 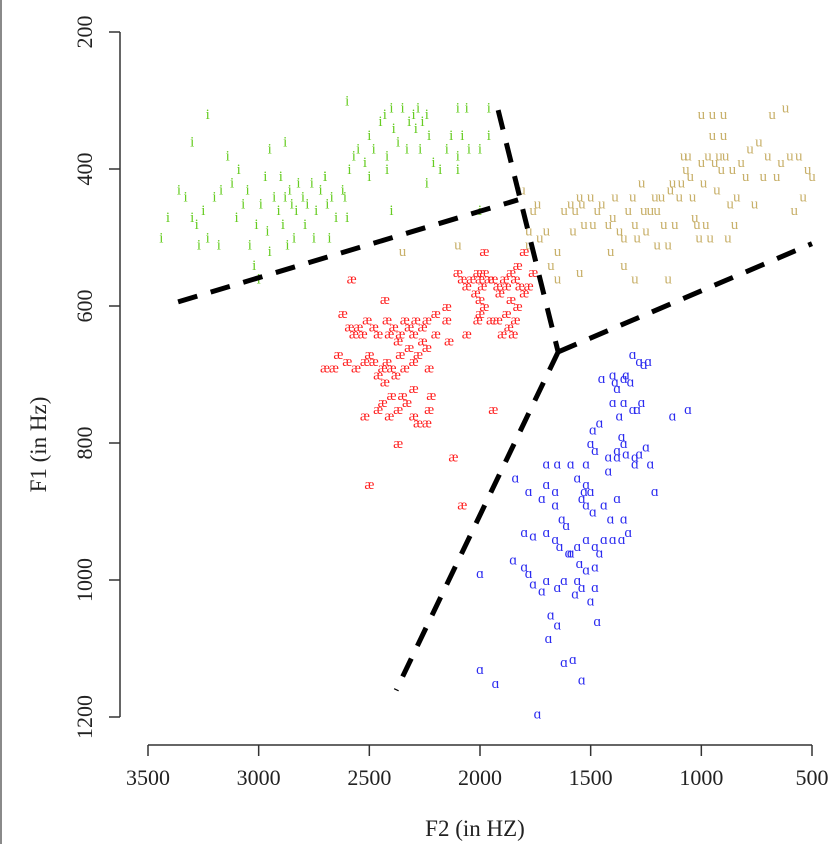 What do you see at coordinates (259, 777) in the screenshot?
I see `x-tick-label: 3000` at bounding box center [259, 777].